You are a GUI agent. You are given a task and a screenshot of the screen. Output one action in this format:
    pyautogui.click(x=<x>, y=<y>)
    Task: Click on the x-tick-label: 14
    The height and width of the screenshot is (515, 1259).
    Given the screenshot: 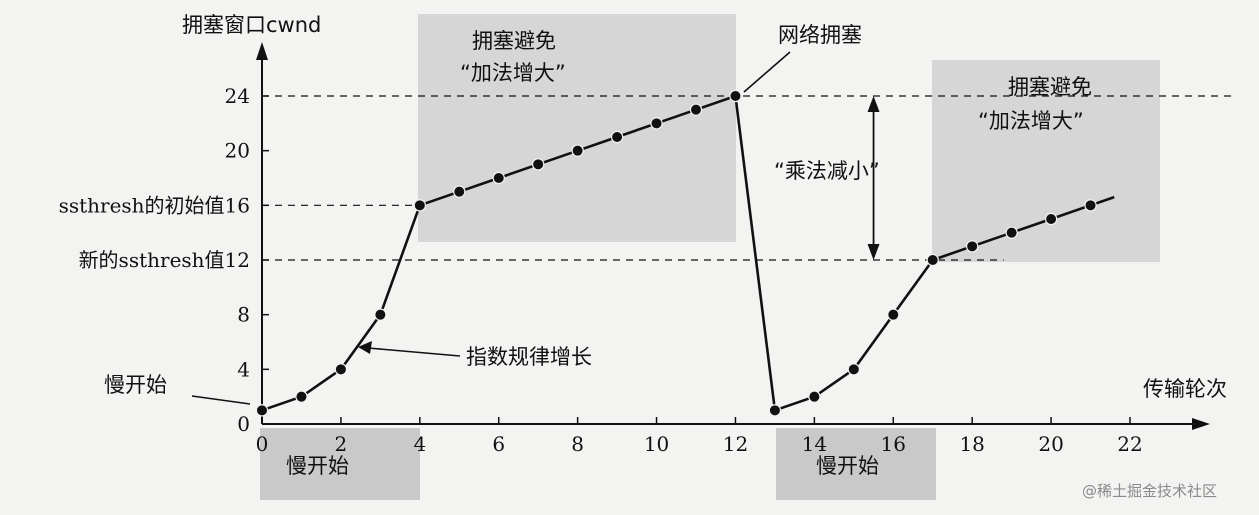 What is the action you would take?
    pyautogui.click(x=814, y=444)
    